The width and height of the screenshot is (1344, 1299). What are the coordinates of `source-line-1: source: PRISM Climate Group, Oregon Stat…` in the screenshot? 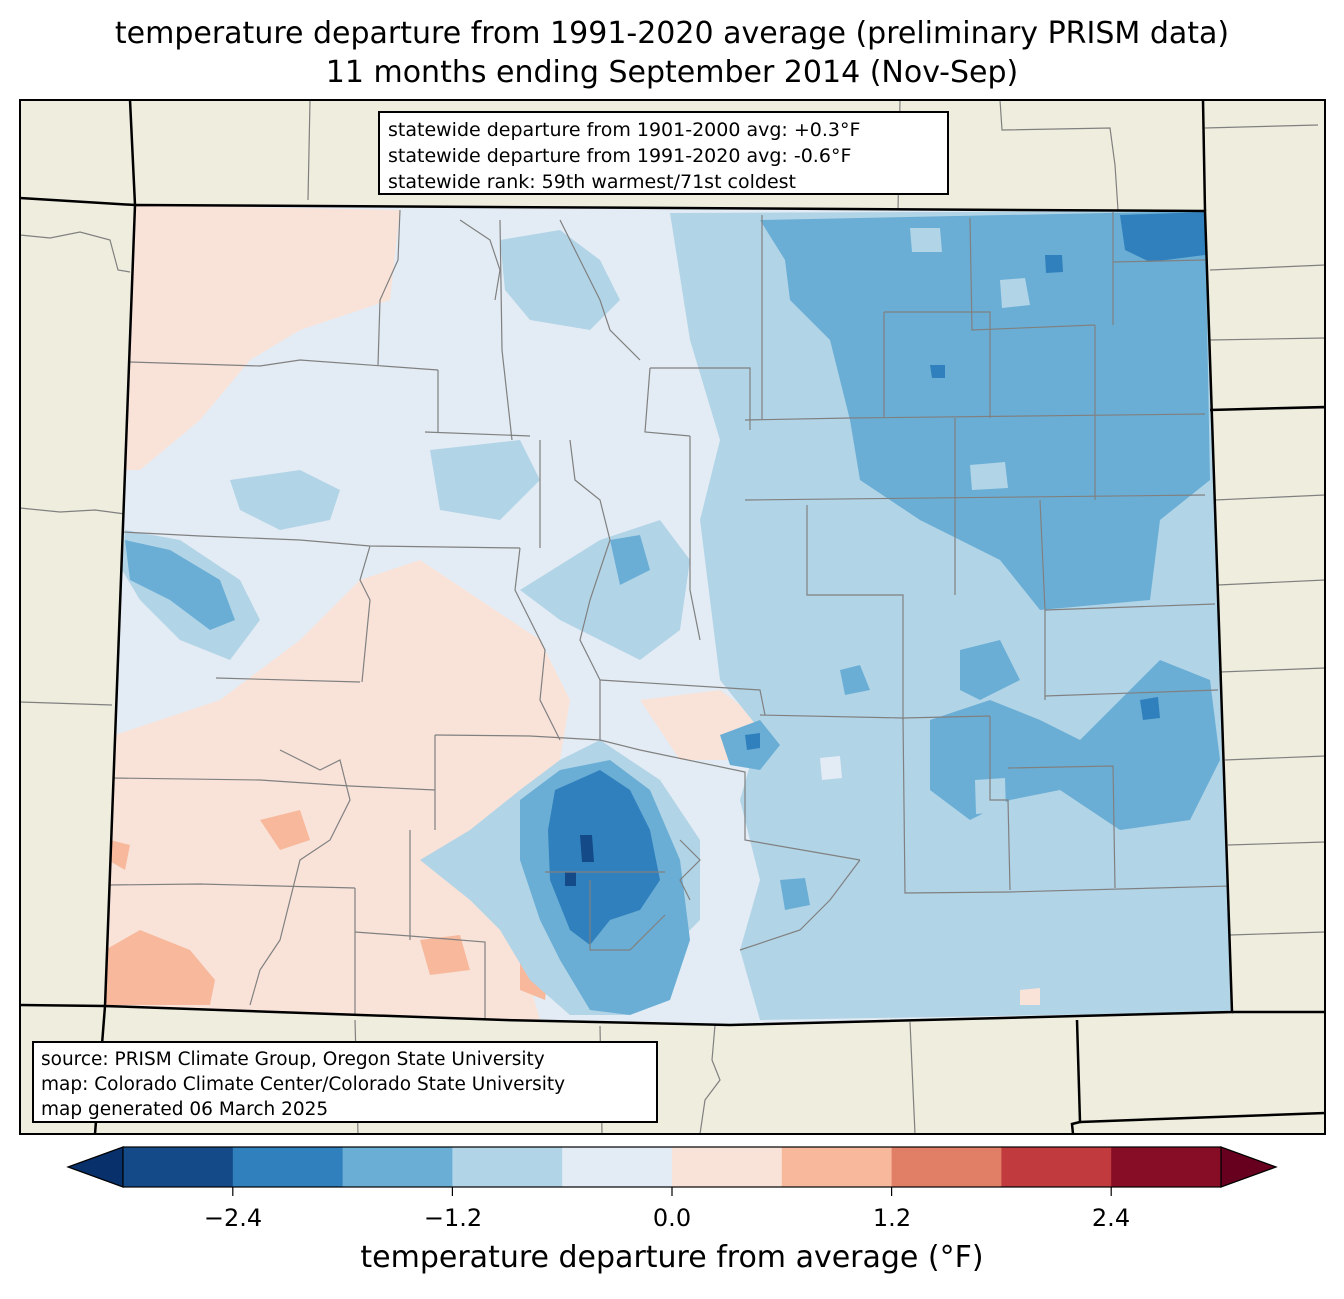 It's located at (293, 1059).